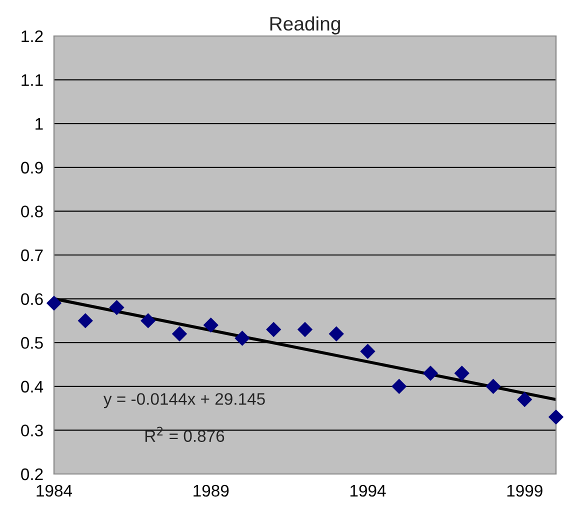 The height and width of the screenshot is (512, 574). I want to click on y-tick-label: 0.8, so click(32, 212).